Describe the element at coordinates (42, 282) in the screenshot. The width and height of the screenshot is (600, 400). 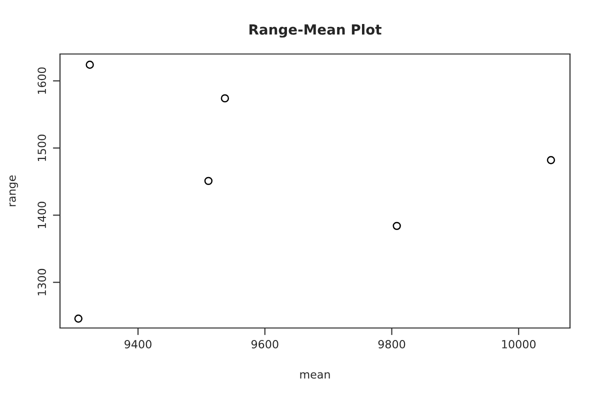
I see `y-tick-label: 1300` at that location.